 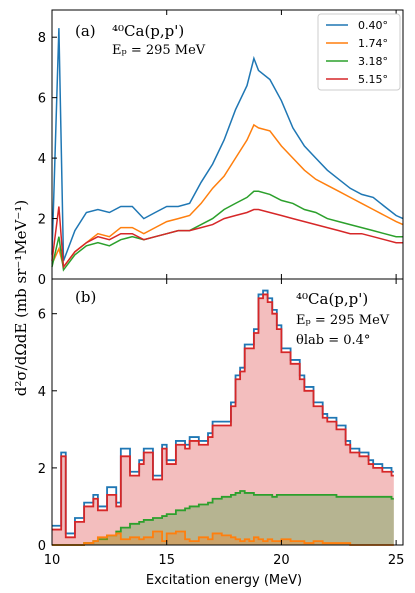 I want to click on legend-box, so click(x=359, y=52).